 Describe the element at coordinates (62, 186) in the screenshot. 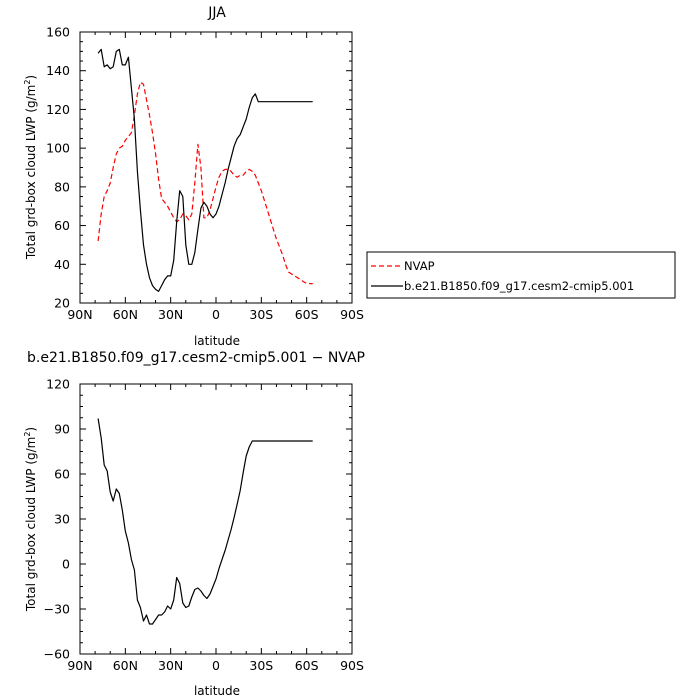

I see `top-y-tick-label: 80` at that location.